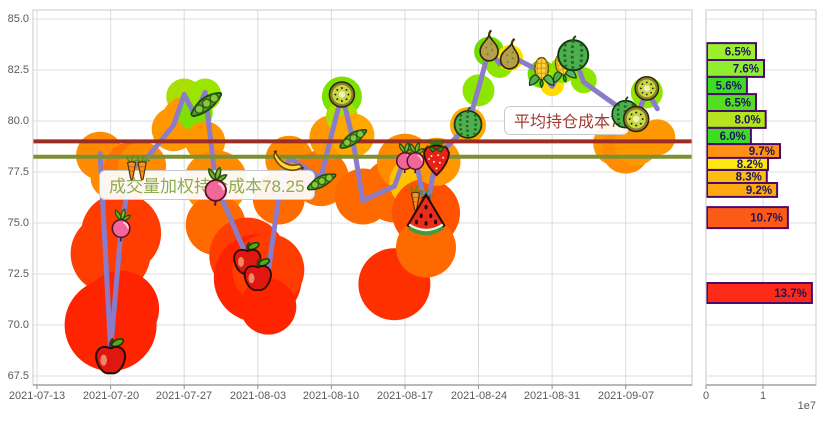 The height and width of the screenshot is (422, 822). I want to click on bar-percent-label: 9.2%, so click(759, 191).